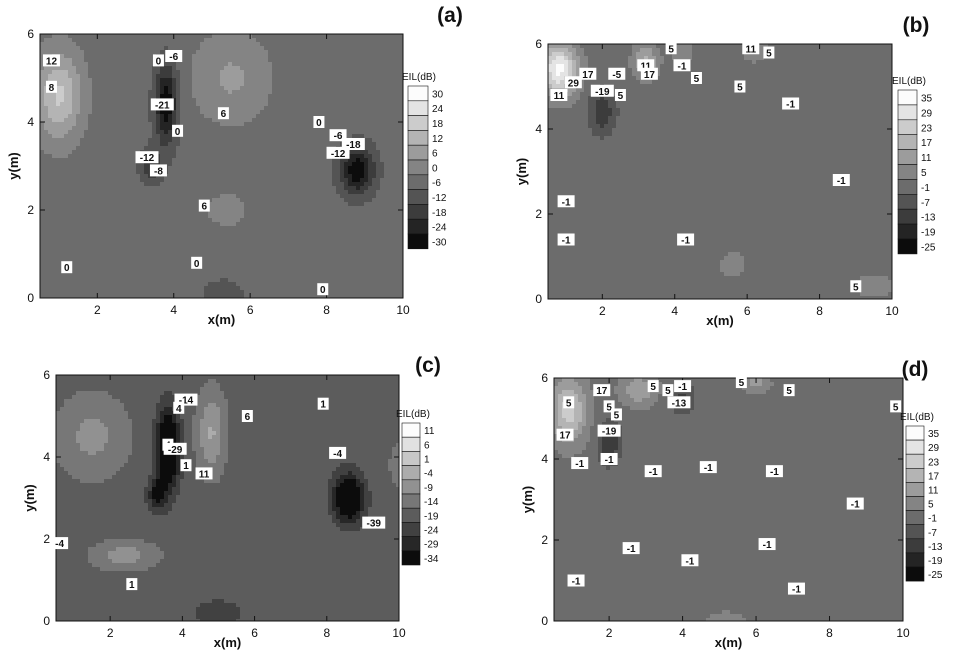 This screenshot has height=651, width=955. What do you see at coordinates (338, 136) in the screenshot?
I see `contour-label: -6` at bounding box center [338, 136].